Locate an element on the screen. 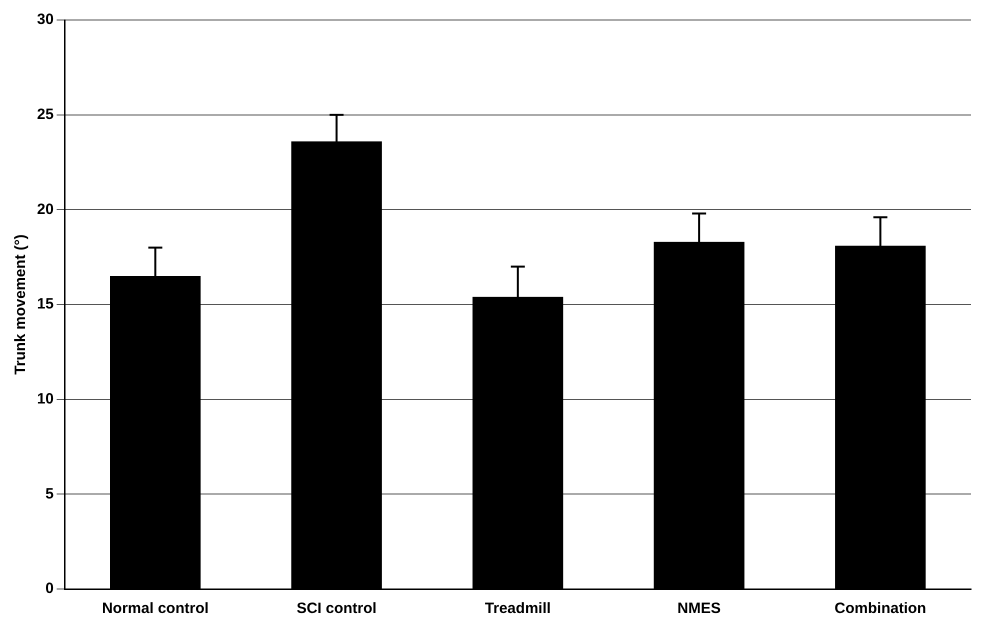 This screenshot has height=633, width=995. x-tick-label: Combination is located at coordinates (880, 609).